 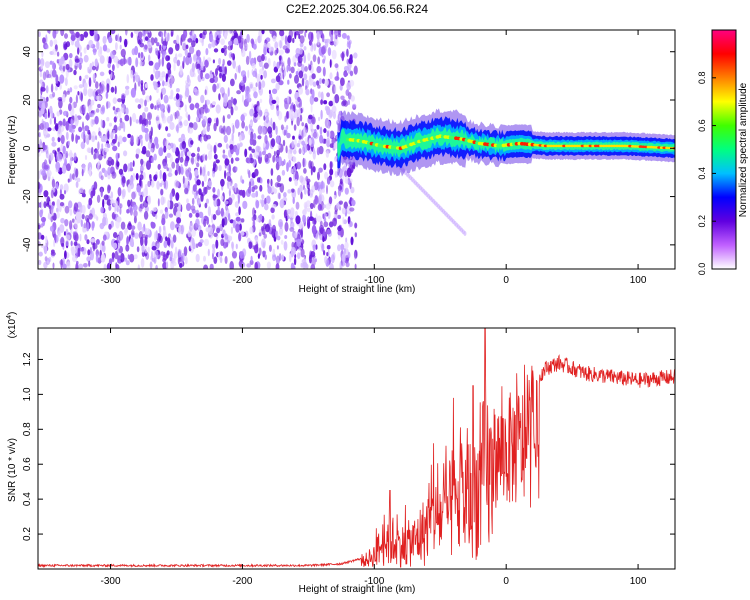 I want to click on snr-y-label: SNR (10 * v/v), so click(x=12, y=470).